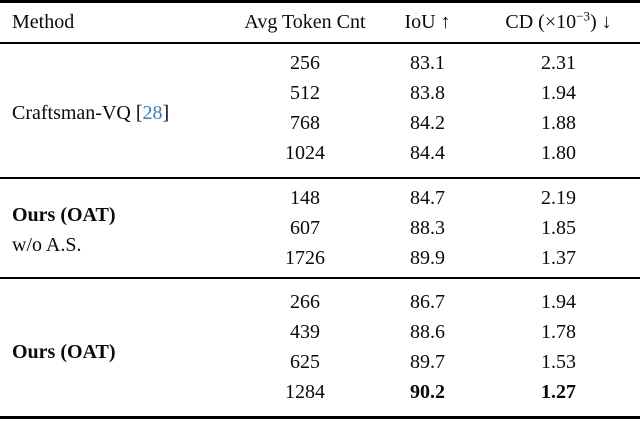 The width and height of the screenshot is (640, 421). I want to click on avg-token-cnt-value: 148, so click(305, 197).